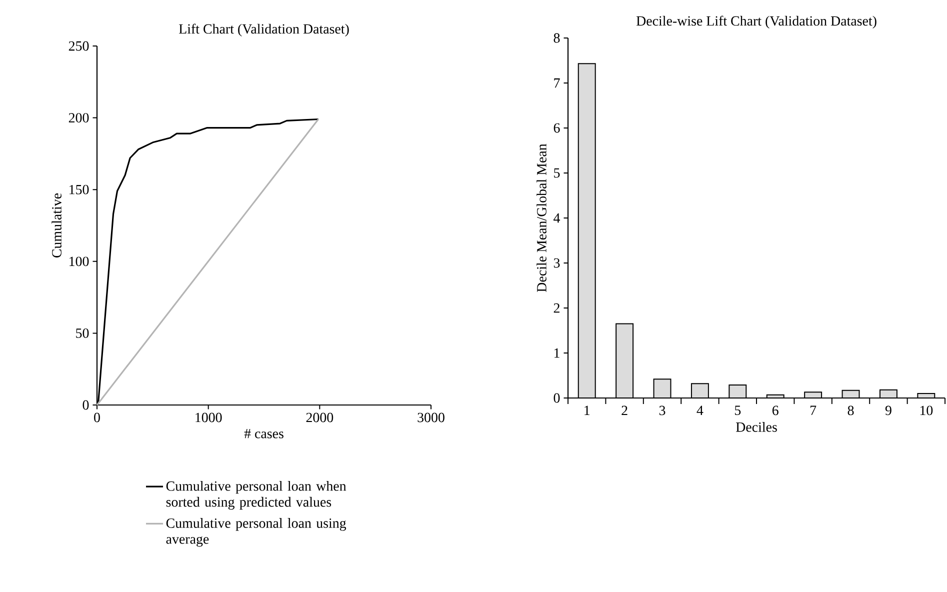  What do you see at coordinates (256, 532) in the screenshot?
I see `legend-label: Cumulative personal loan using average` at bounding box center [256, 532].